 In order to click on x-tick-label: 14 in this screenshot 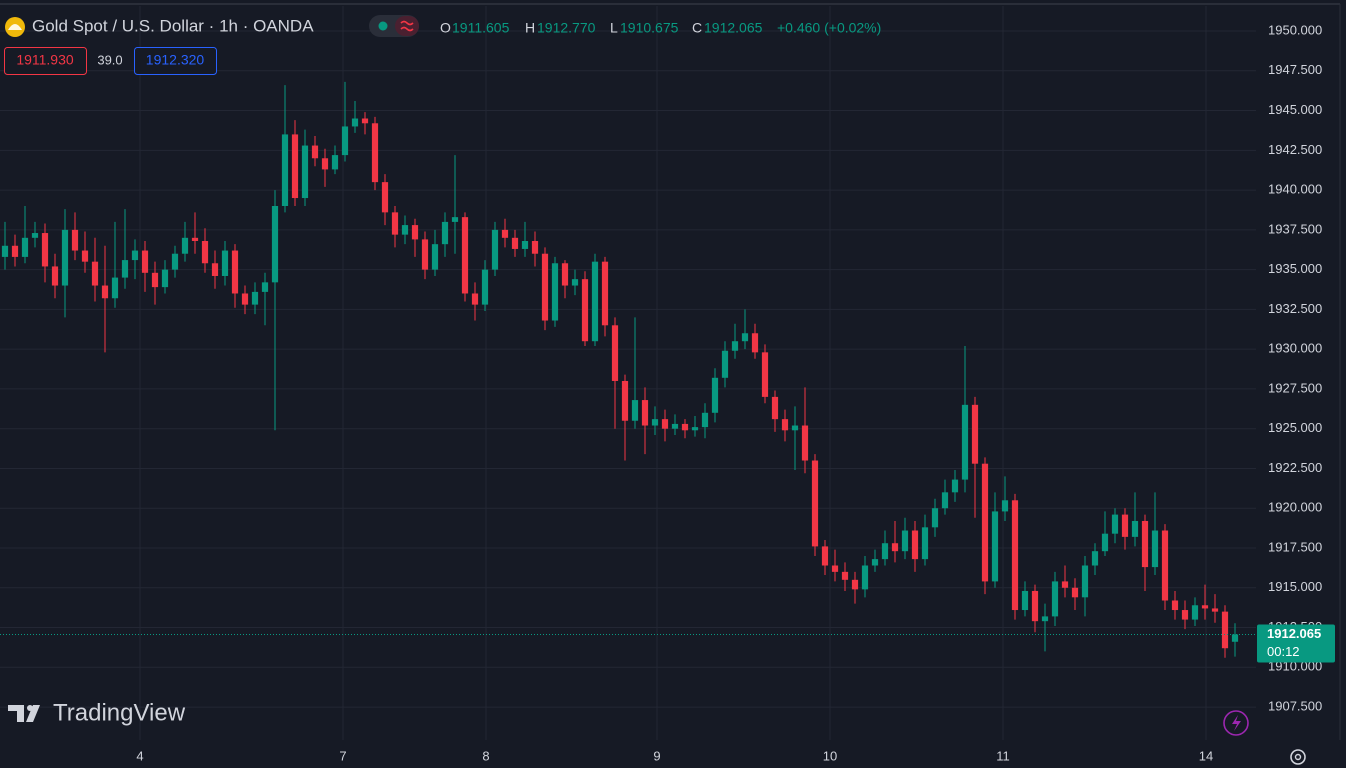, I will do `click(1206, 755)`.